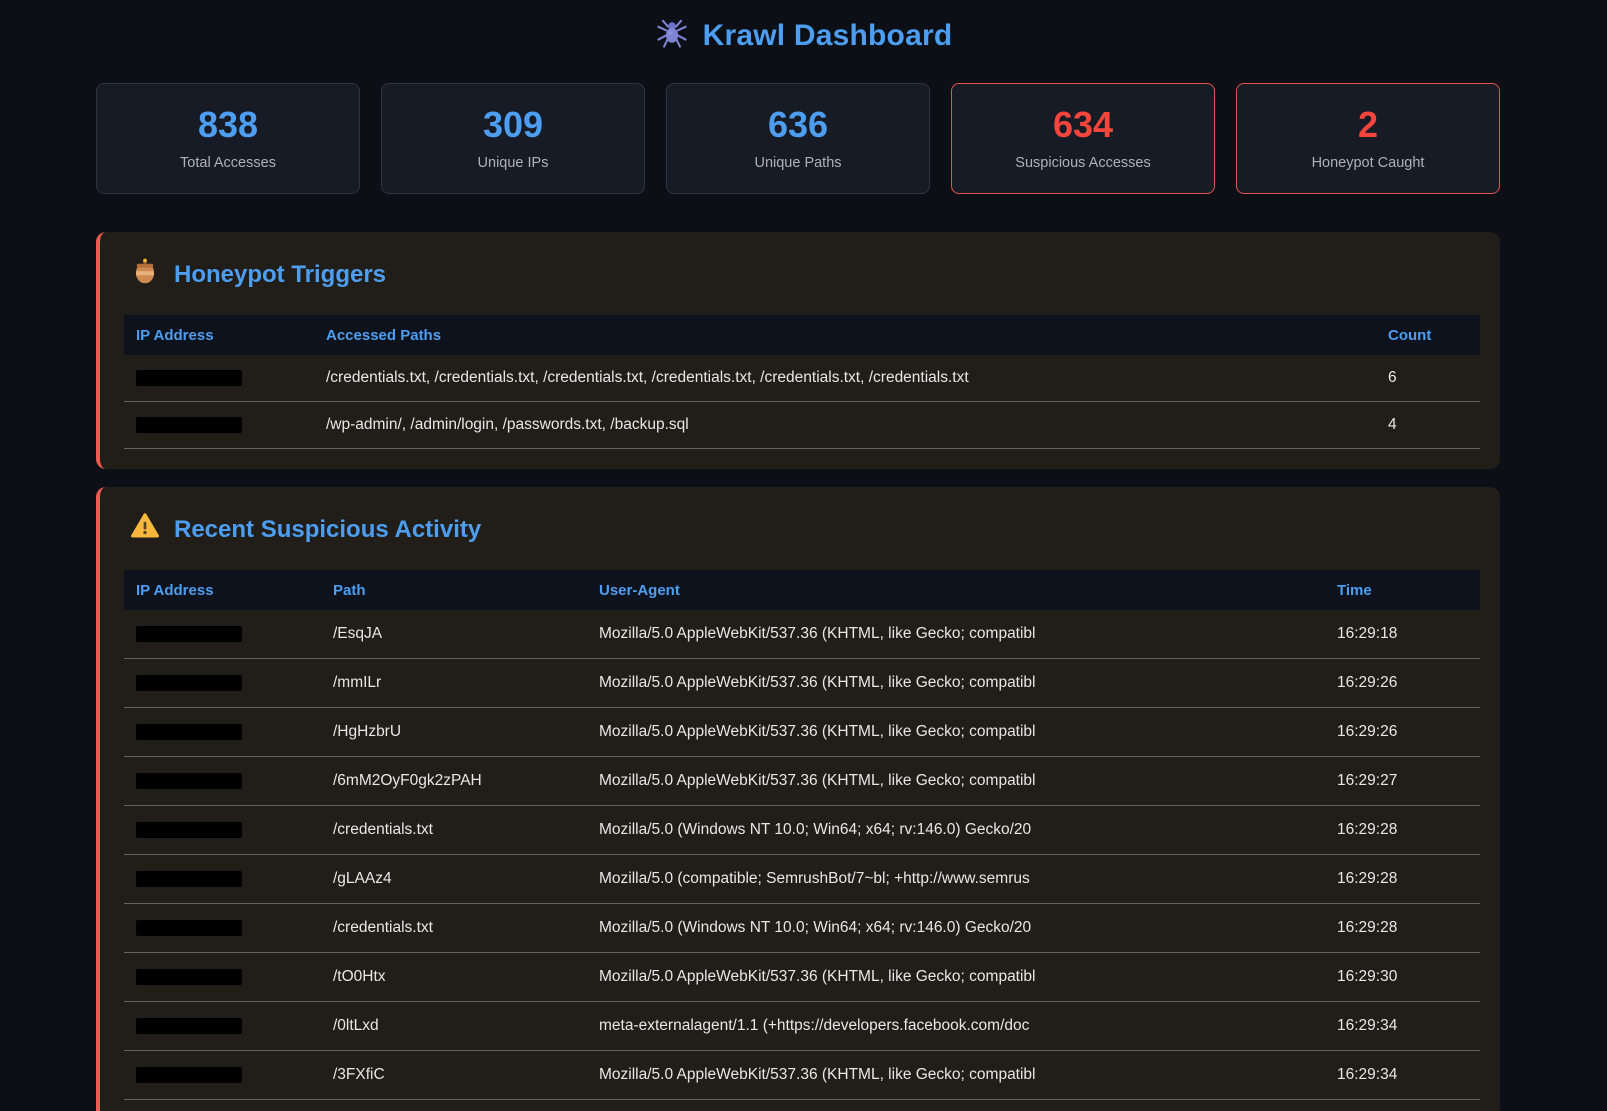  I want to click on stat-card-unique-ips: 309 Unique IPs, so click(513, 138).